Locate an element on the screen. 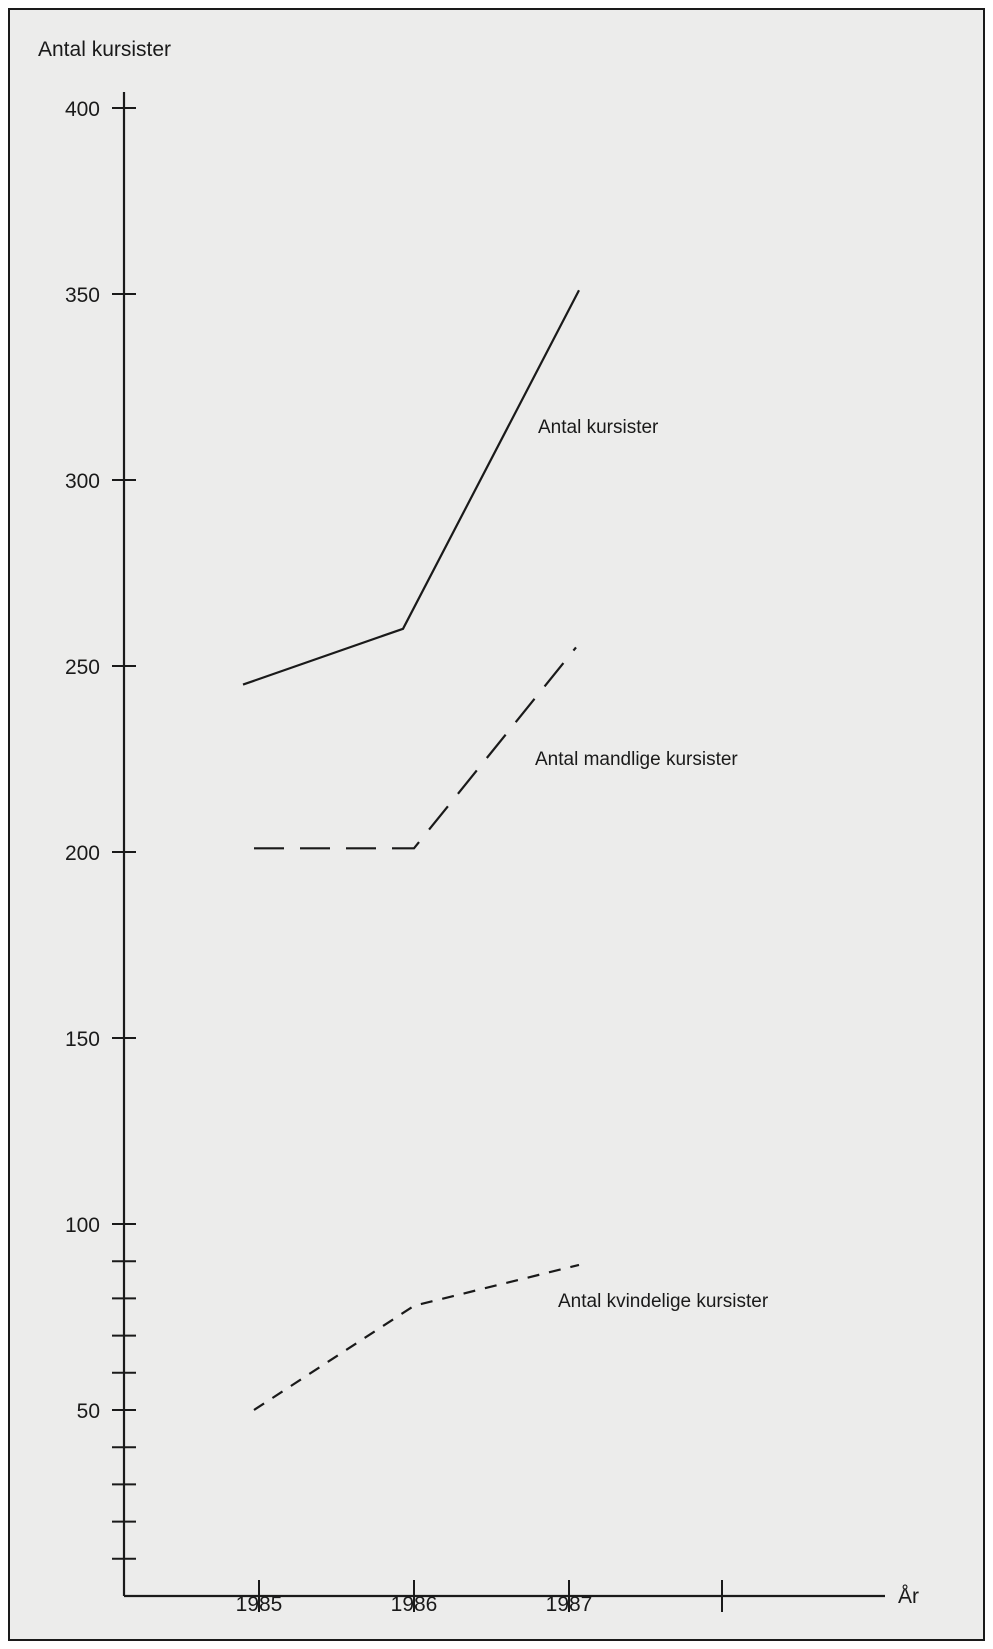 The height and width of the screenshot is (1649, 993). x-tick-label: 1987 is located at coordinates (569, 1604).